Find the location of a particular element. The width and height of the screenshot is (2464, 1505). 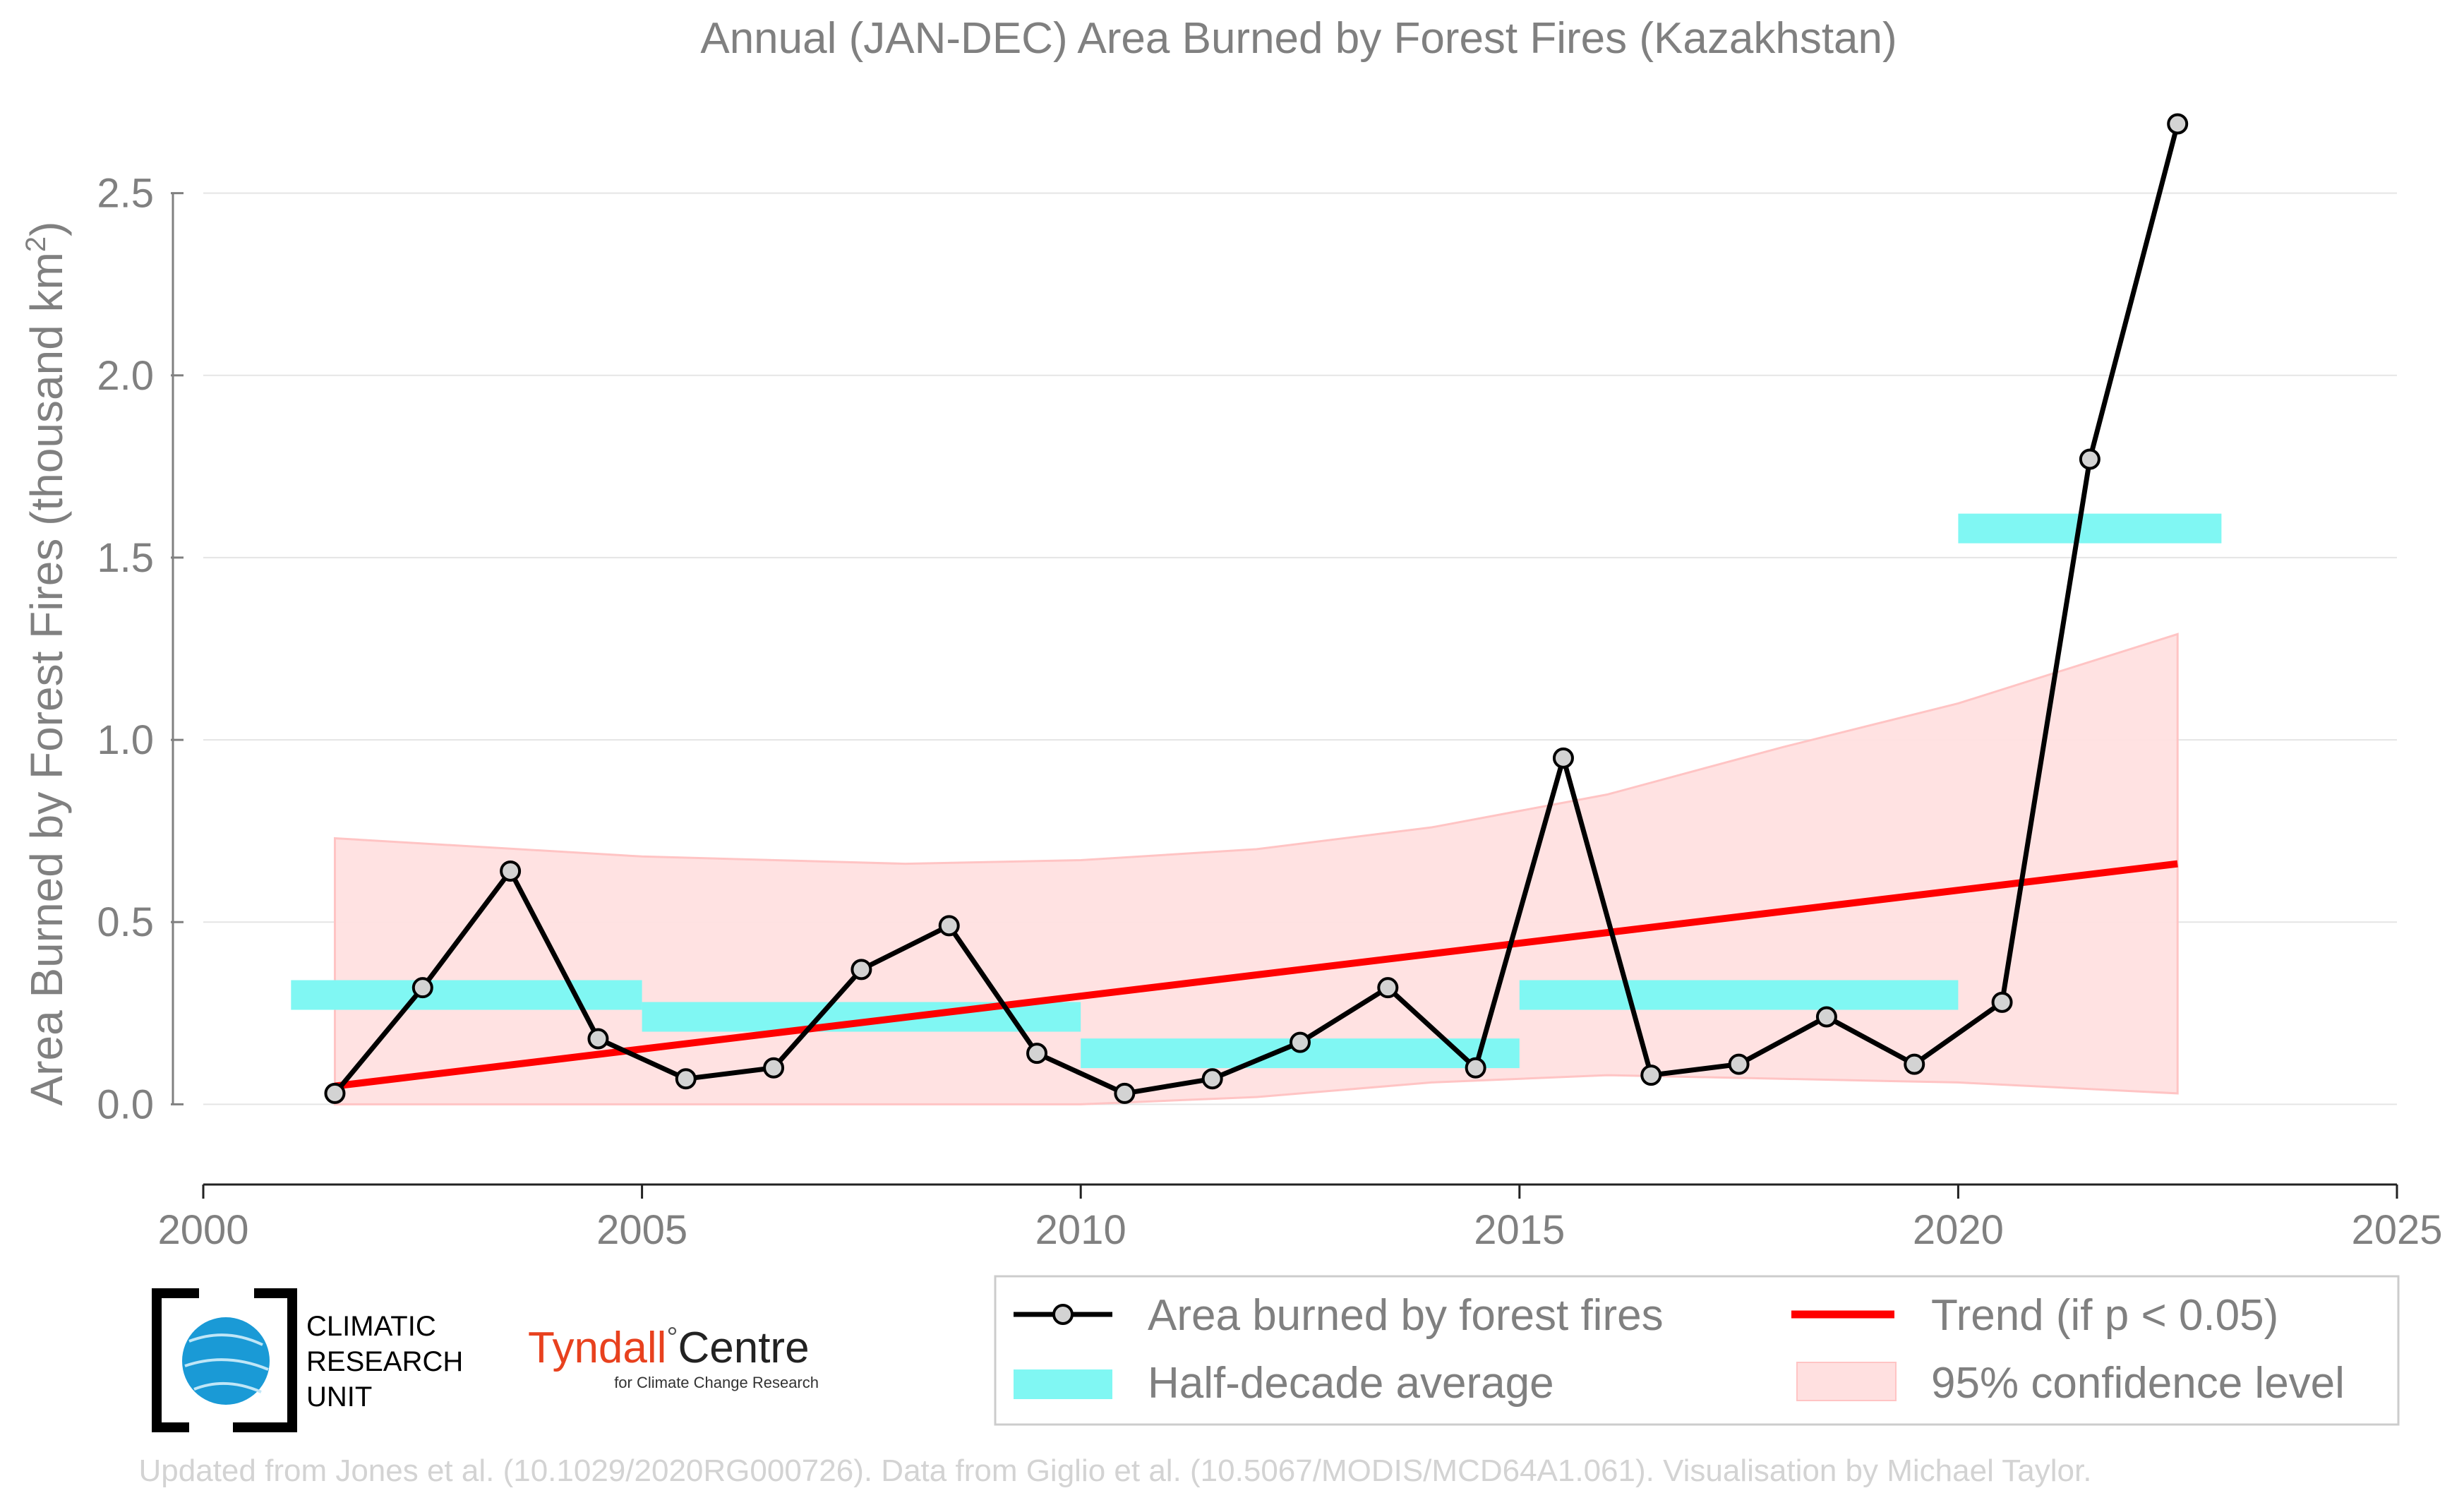

trend-line-segment is located at coordinates (1256, 975).